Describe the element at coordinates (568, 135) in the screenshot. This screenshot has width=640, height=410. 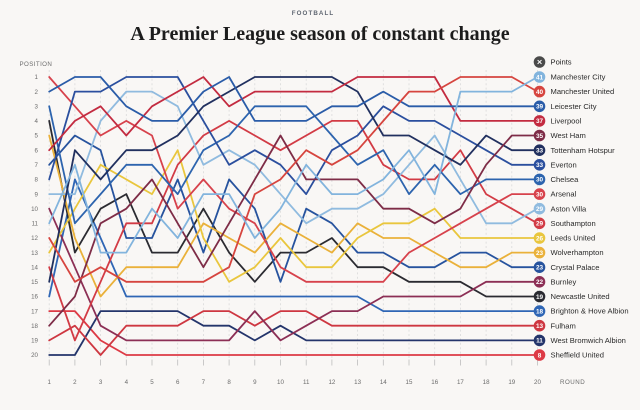
I see `svg-text: West Ham` at that location.